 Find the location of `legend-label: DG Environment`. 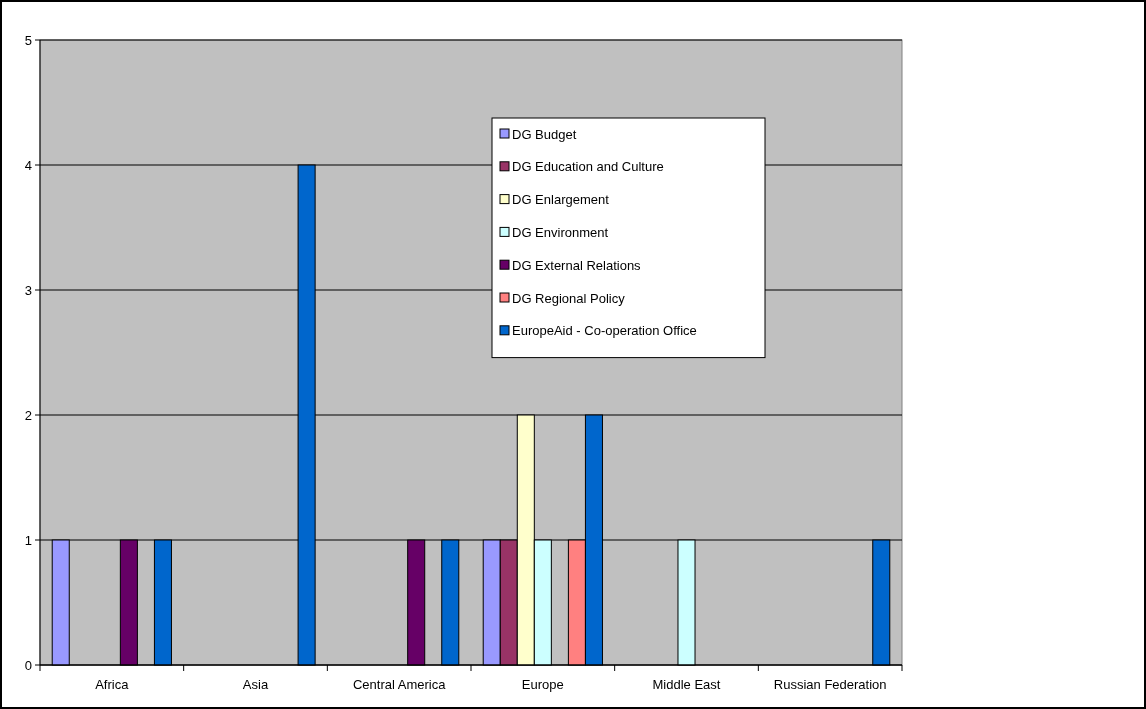

legend-label: DG Environment is located at coordinates (560, 232).